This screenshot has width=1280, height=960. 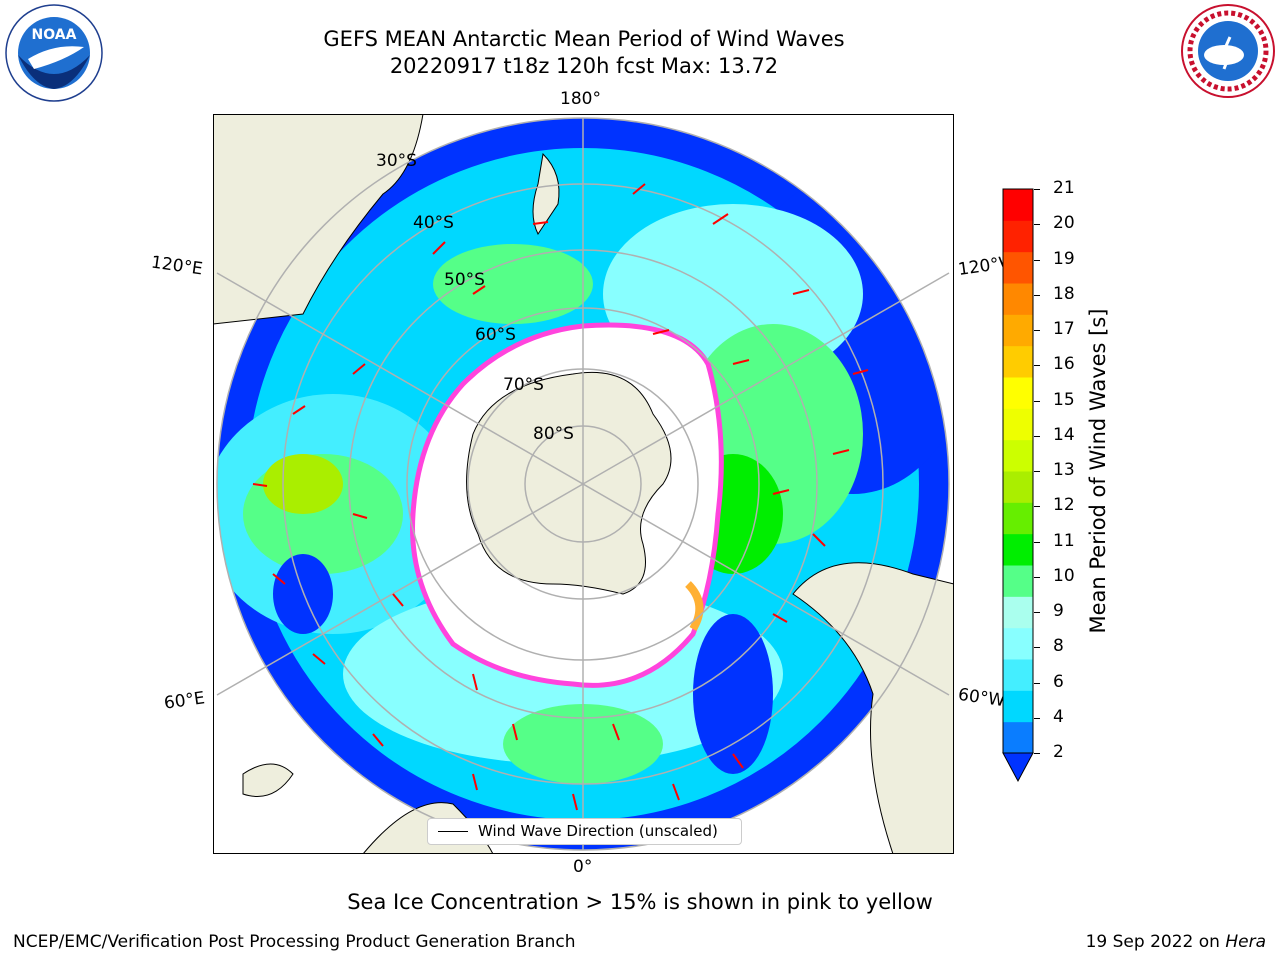 I want to click on map-legend: Wind Wave Direction (unscaled), so click(x=584, y=831).